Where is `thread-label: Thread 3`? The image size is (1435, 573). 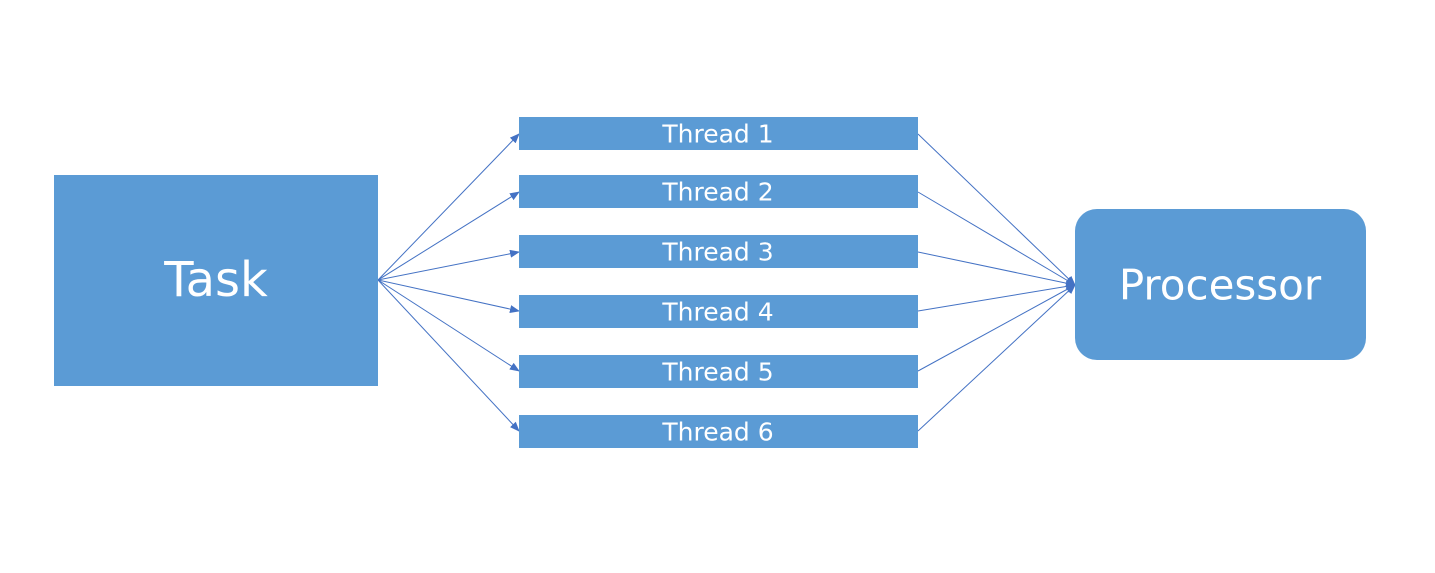 thread-label: Thread 3 is located at coordinates (717, 252).